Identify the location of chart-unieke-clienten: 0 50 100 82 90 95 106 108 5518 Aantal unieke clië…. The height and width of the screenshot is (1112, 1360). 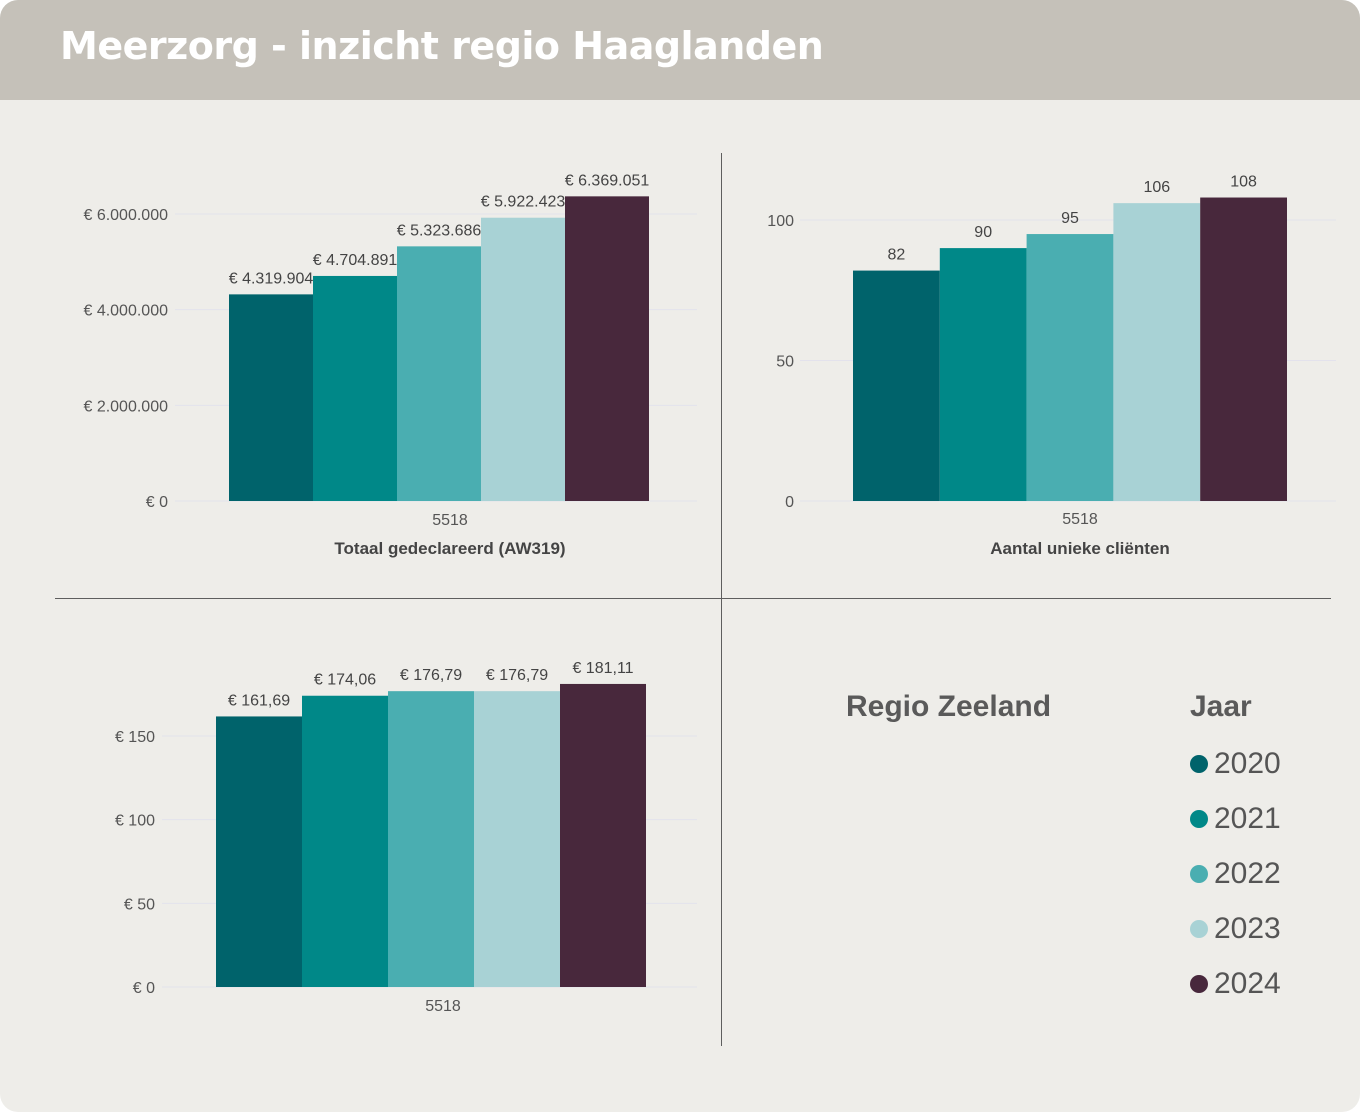
(1051, 366).